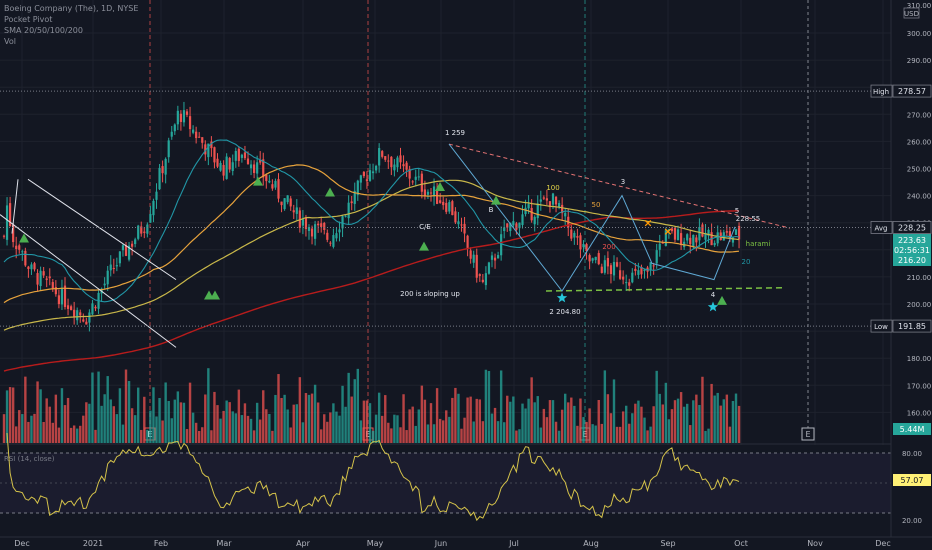  What do you see at coordinates (619, 186) in the screenshot?
I see `resistance-trendline` at bounding box center [619, 186].